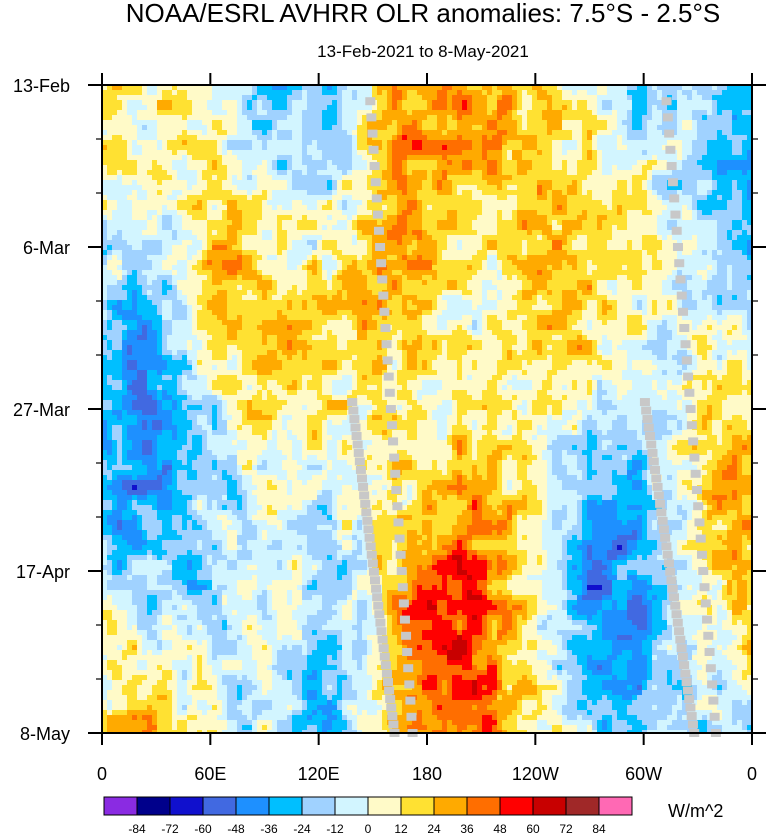 This screenshot has width=770, height=834. I want to click on field-cell-1967, so click(190, 163).